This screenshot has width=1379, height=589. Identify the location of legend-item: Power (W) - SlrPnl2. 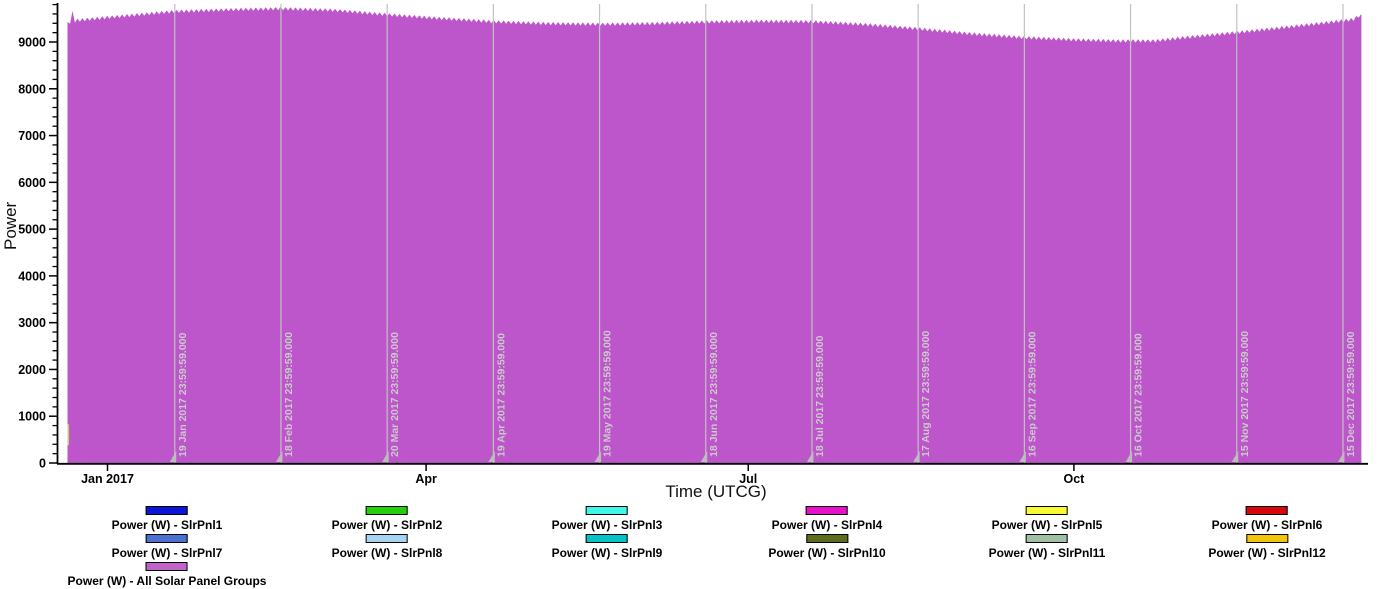
(387, 519).